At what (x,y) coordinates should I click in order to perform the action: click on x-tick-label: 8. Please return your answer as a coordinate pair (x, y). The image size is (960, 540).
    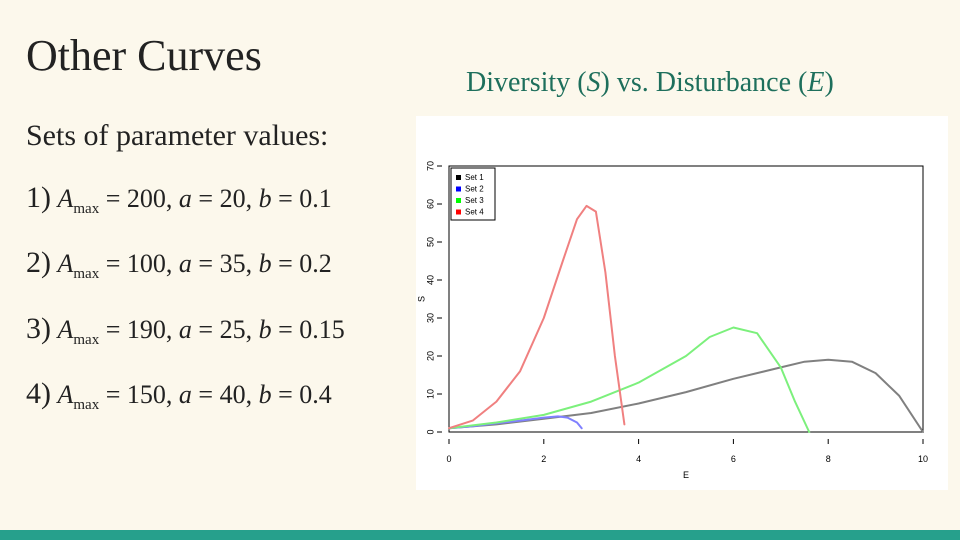
    Looking at the image, I should click on (828, 459).